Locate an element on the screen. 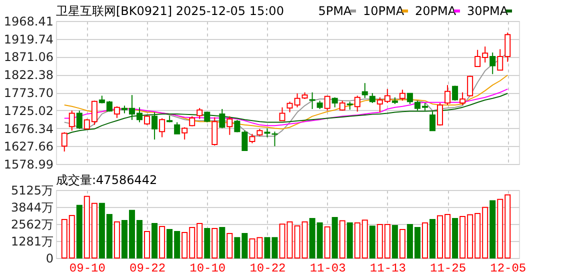 Image resolution: width=578 pixels, height=276 pixels. legend-label: 30PMA is located at coordinates (488, 11).